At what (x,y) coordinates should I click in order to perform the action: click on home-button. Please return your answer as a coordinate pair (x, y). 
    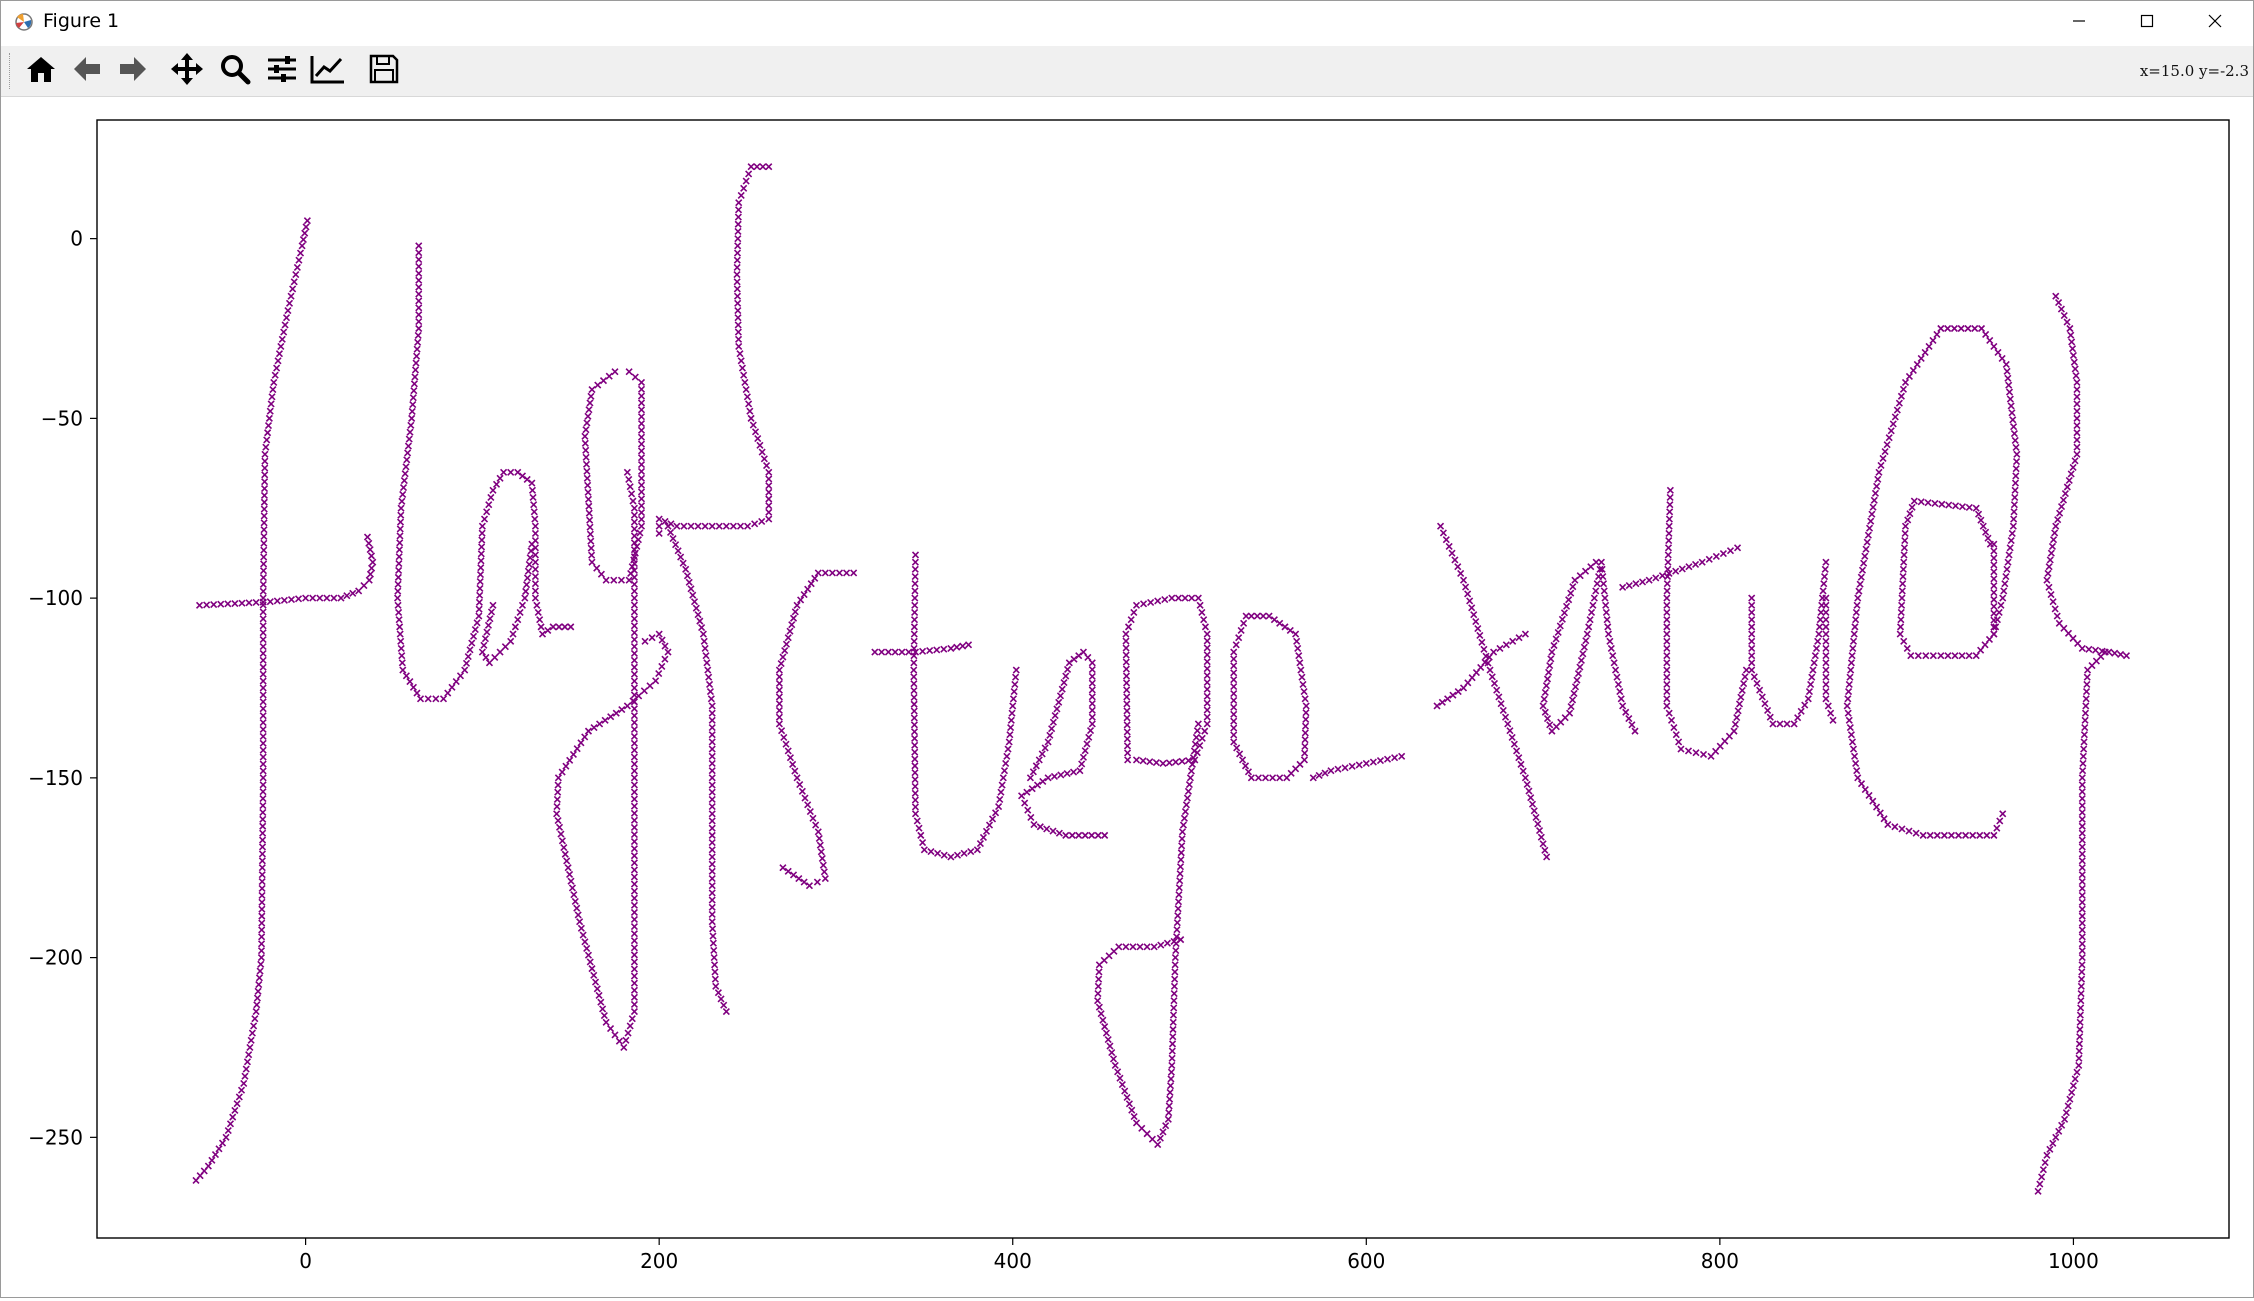
    Looking at the image, I should click on (41, 71).